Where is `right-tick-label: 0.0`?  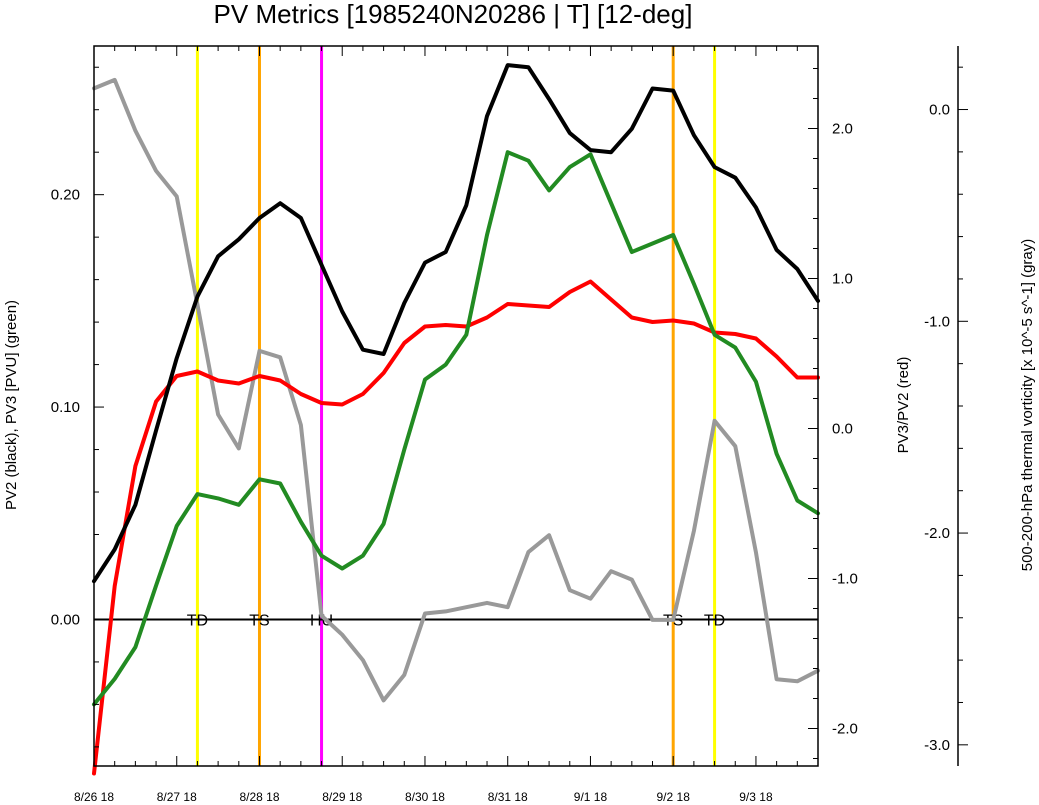
right-tick-label: 0.0 is located at coordinates (842, 429).